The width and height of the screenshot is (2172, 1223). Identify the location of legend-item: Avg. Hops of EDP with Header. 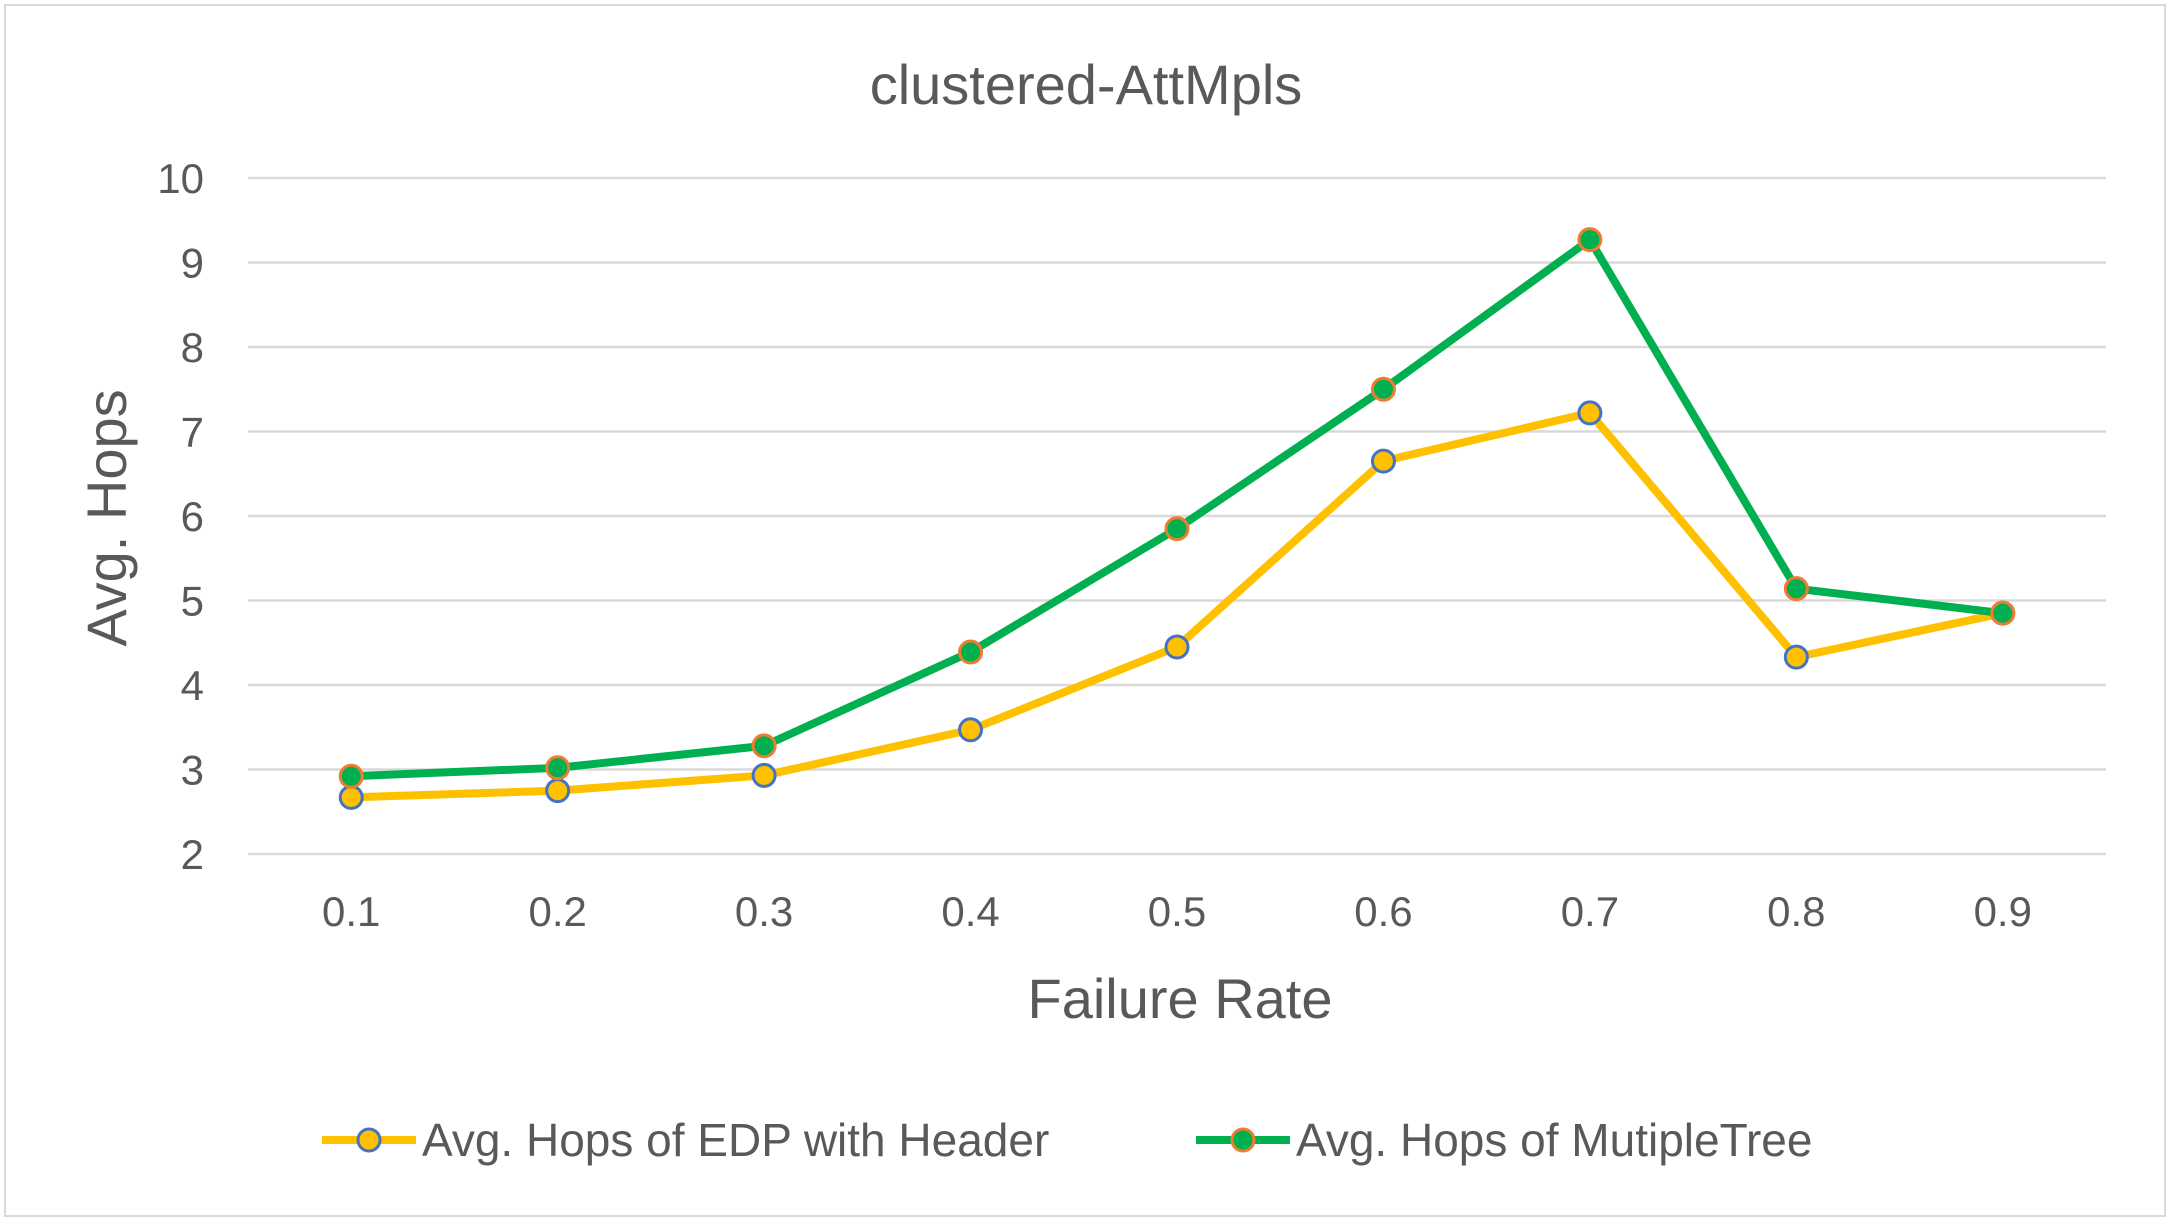
(685, 1140).